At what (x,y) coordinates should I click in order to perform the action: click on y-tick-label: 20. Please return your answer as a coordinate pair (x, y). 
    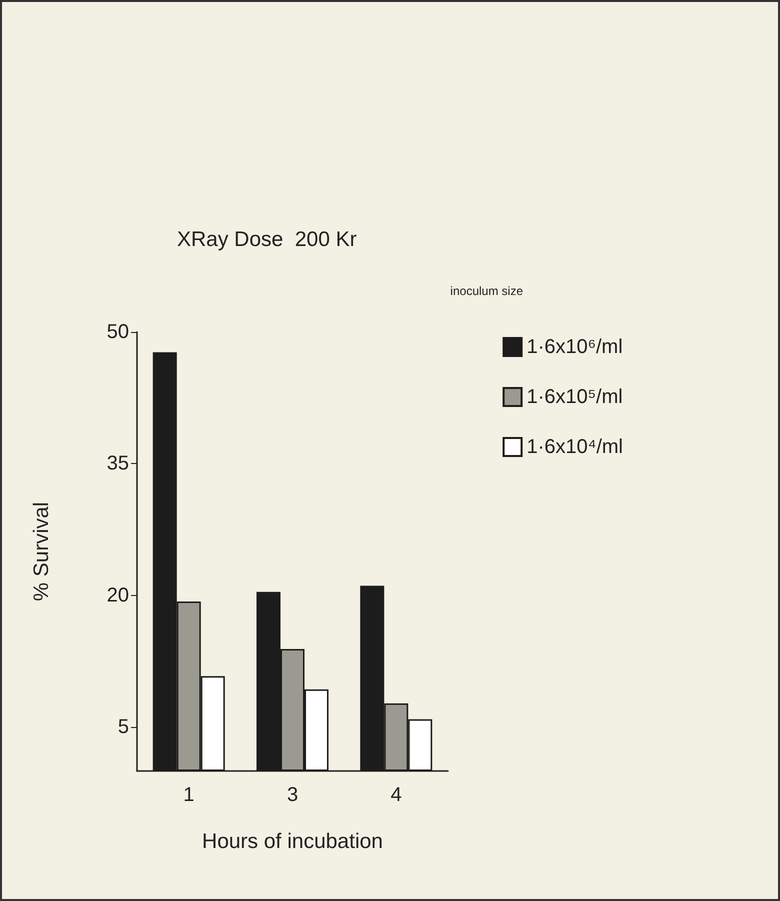
    Looking at the image, I should click on (117, 595).